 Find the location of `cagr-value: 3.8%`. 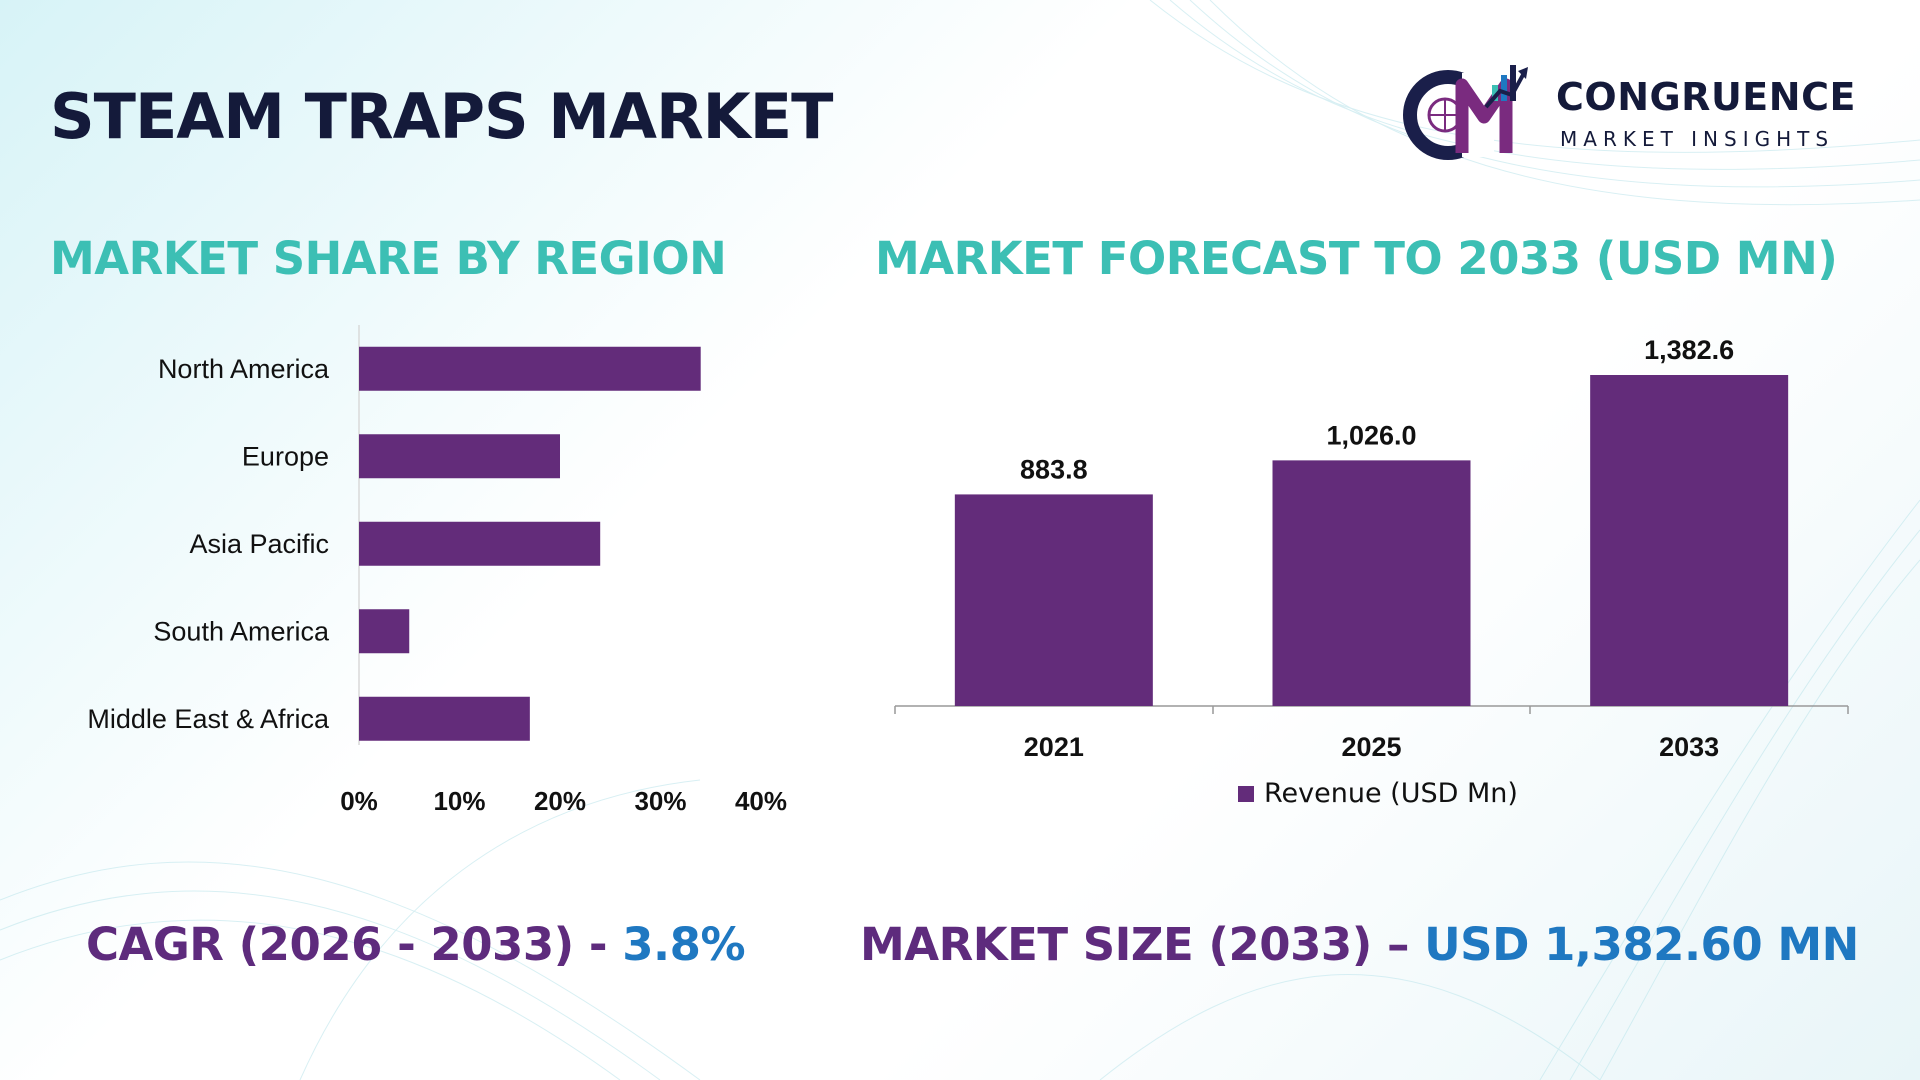

cagr-value: 3.8% is located at coordinates (684, 944).